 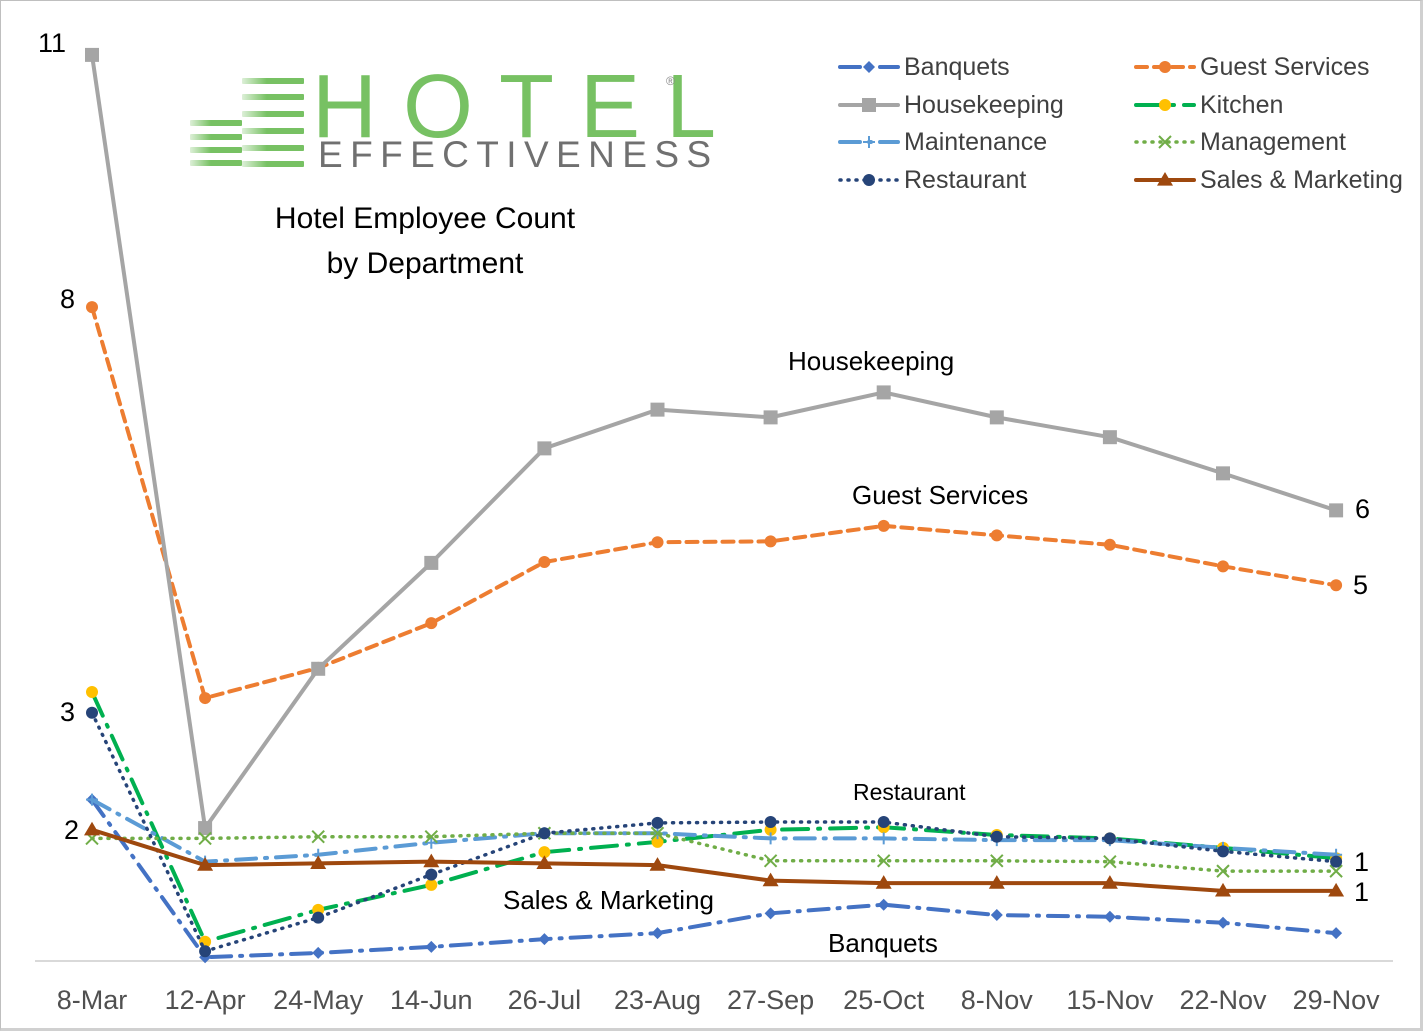 What do you see at coordinates (1165, 67) in the screenshot?
I see `legend-key-guest-services-icon` at bounding box center [1165, 67].